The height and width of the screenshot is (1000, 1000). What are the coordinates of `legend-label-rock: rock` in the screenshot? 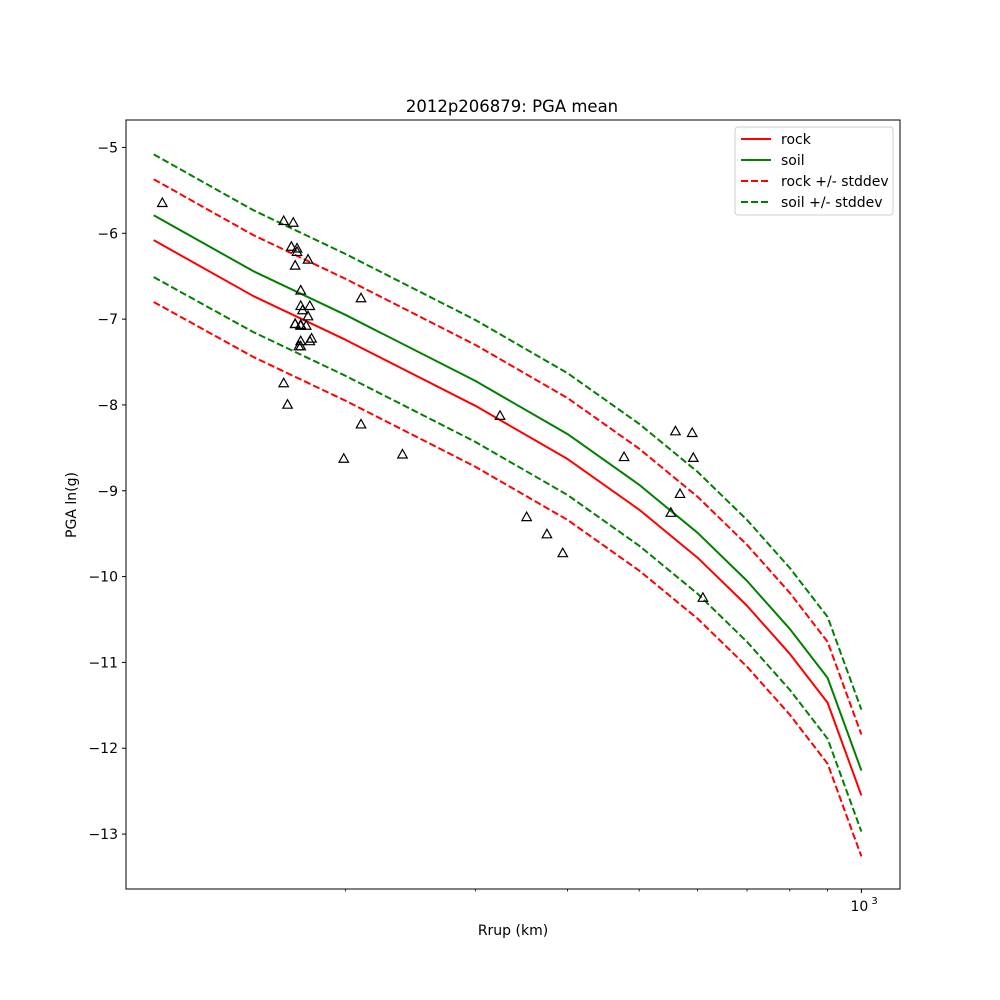 It's located at (796, 140).